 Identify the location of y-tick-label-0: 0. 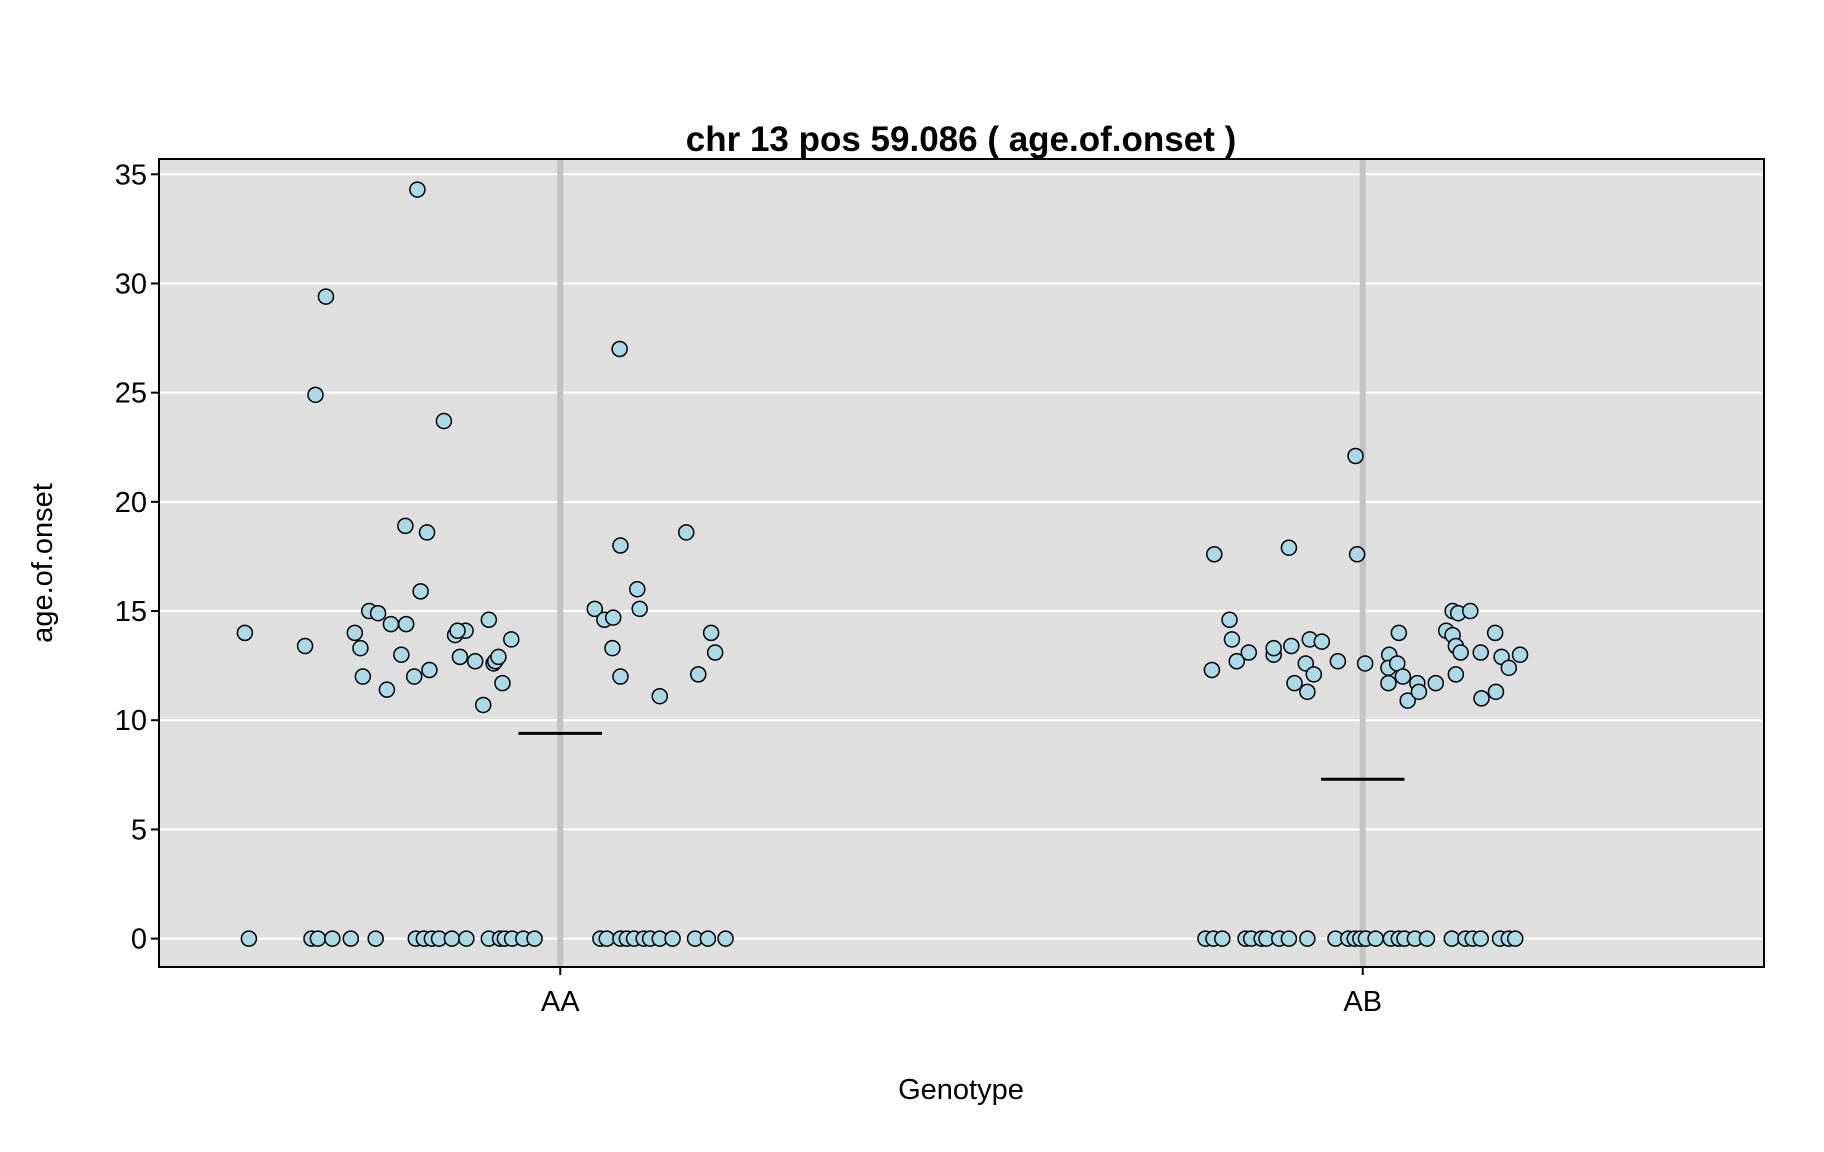
(139, 940).